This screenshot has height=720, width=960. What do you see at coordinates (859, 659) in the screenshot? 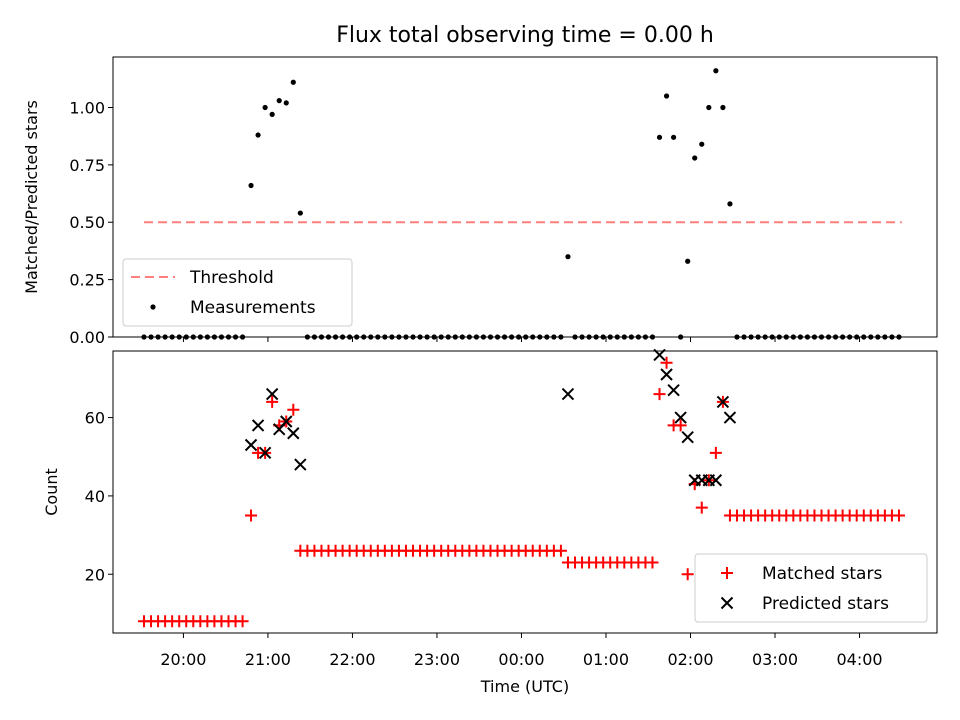
I see `x-tick-label: 04:00` at bounding box center [859, 659].